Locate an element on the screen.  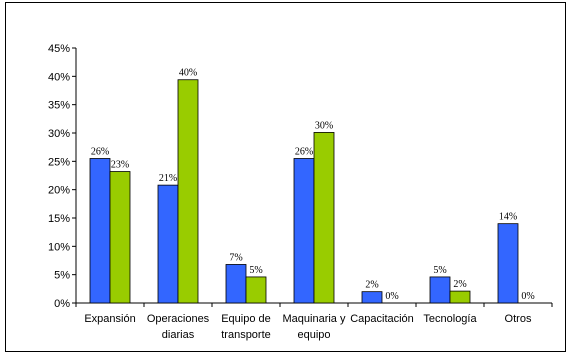
y-tick-label: 25% is located at coordinates (59, 162).